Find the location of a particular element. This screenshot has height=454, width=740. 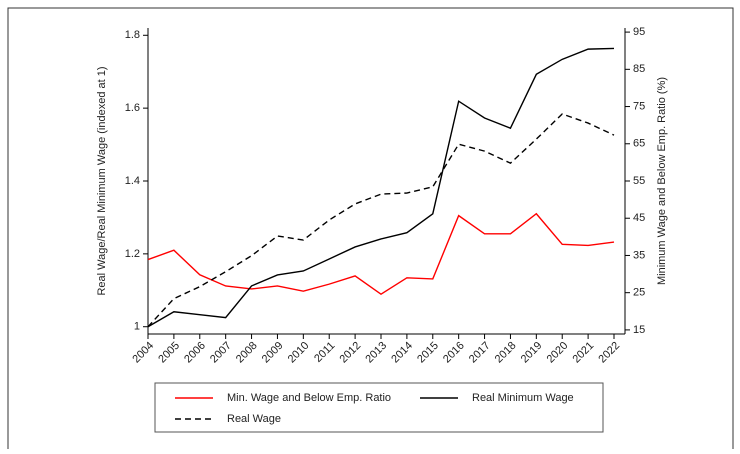

y2-tick-label: 15 is located at coordinates (639, 330).